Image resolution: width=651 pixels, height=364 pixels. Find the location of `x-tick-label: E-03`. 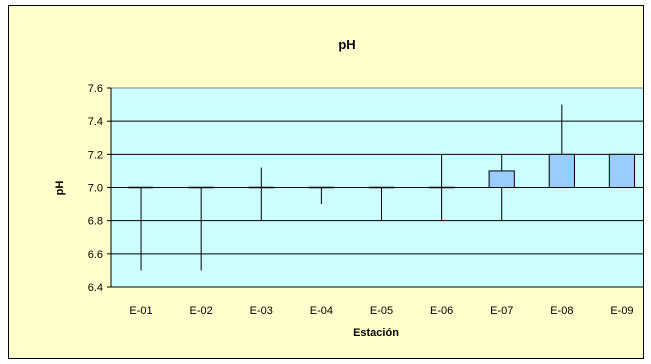

x-tick-label: E-03 is located at coordinates (261, 311).